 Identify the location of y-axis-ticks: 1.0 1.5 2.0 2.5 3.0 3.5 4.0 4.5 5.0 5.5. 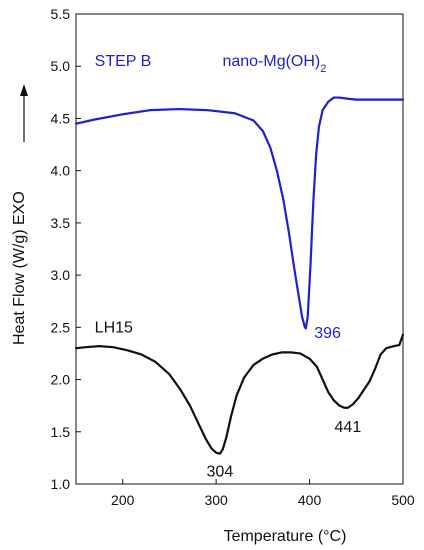
(66, 249).